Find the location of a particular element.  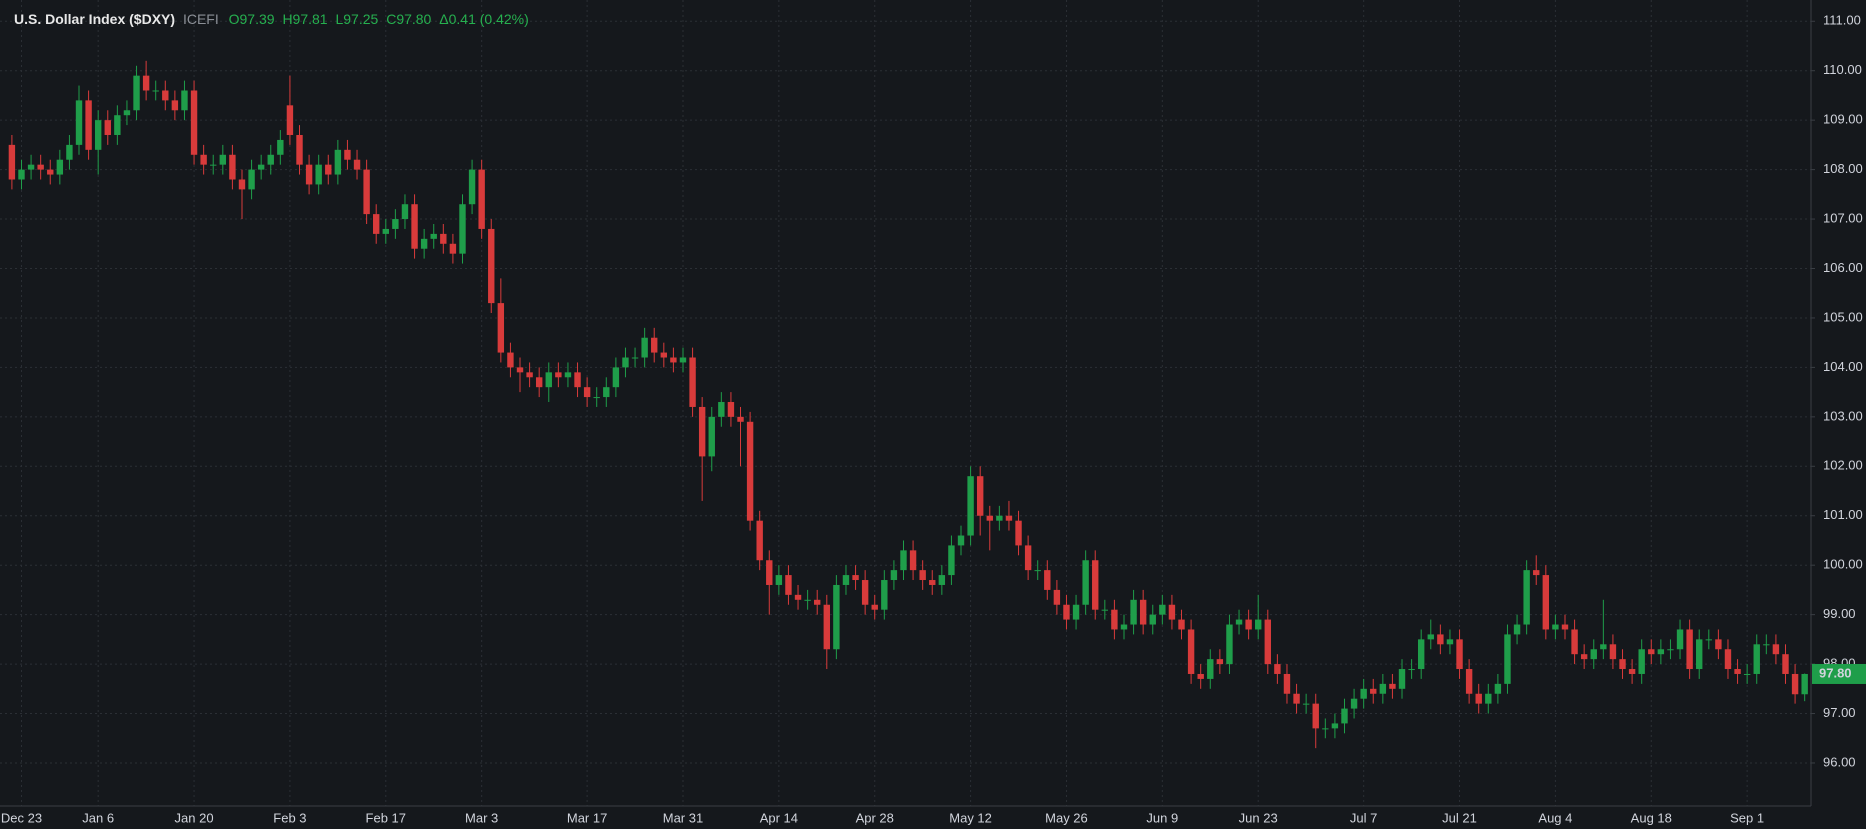

y-tick-label: 104.00 is located at coordinates (1843, 366).